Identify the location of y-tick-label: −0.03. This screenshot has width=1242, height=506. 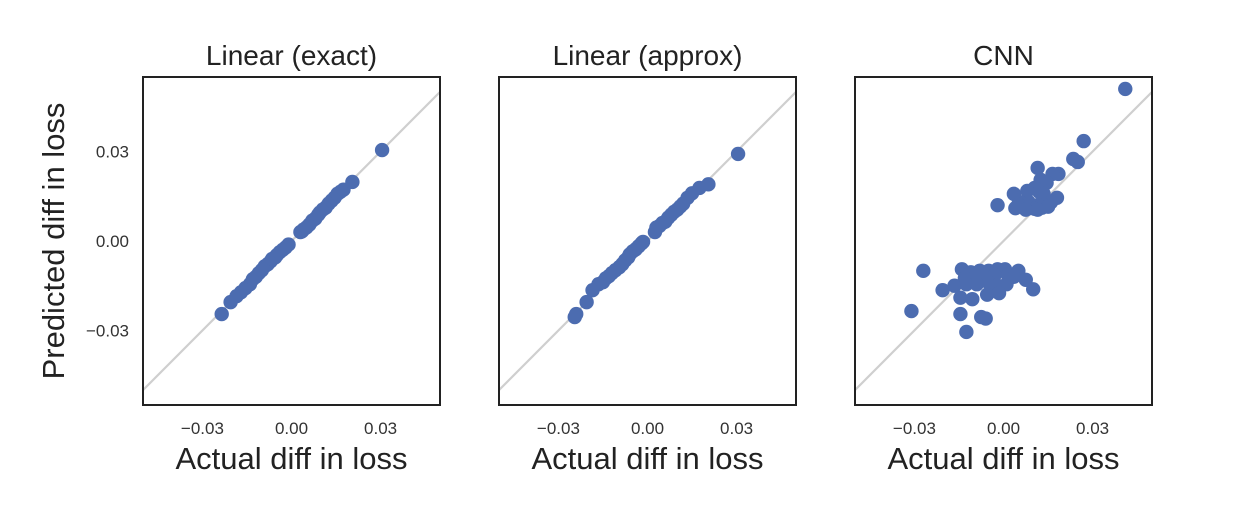
(107, 330).